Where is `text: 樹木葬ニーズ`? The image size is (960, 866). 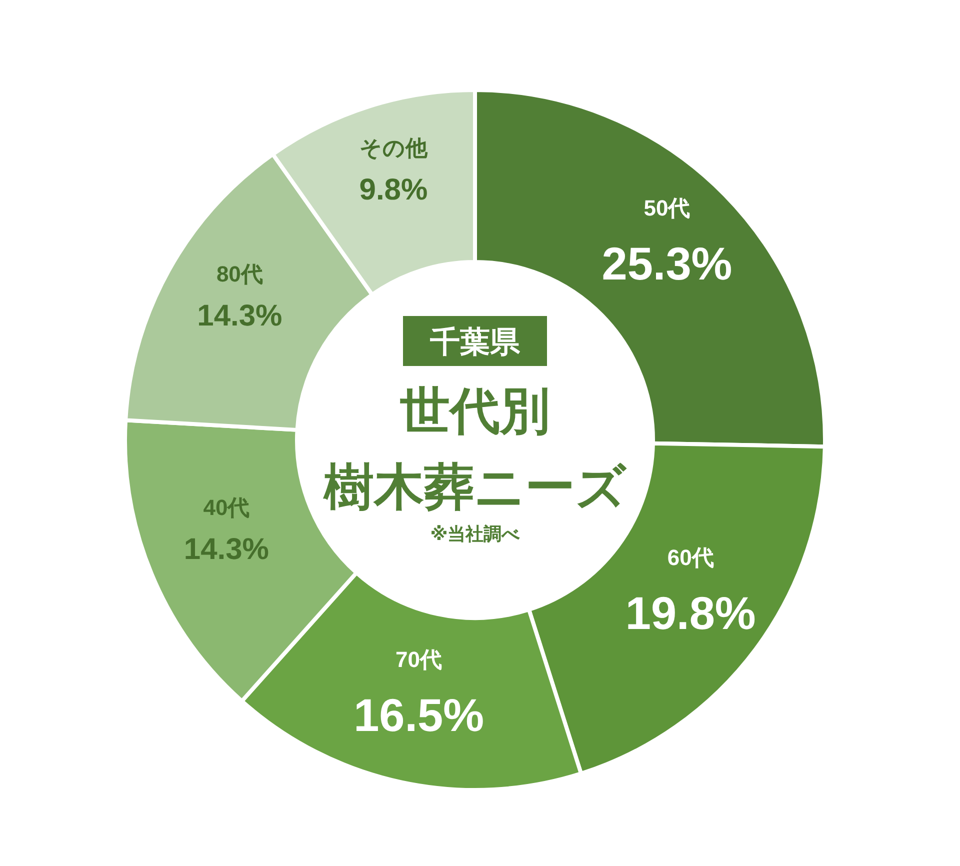 text: 樹木葬ニーズ is located at coordinates (474, 487).